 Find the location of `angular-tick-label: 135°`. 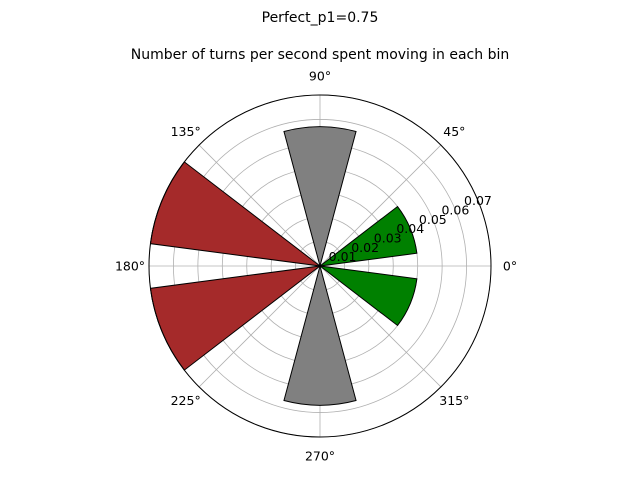

angular-tick-label: 135° is located at coordinates (186, 131).